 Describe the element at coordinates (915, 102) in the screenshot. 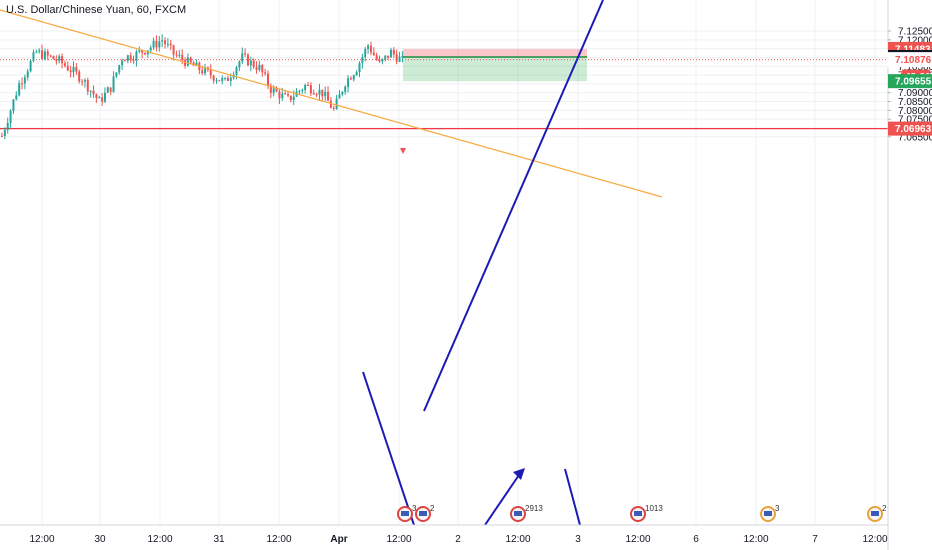

I see `price-tick-label: 7.08500` at that location.